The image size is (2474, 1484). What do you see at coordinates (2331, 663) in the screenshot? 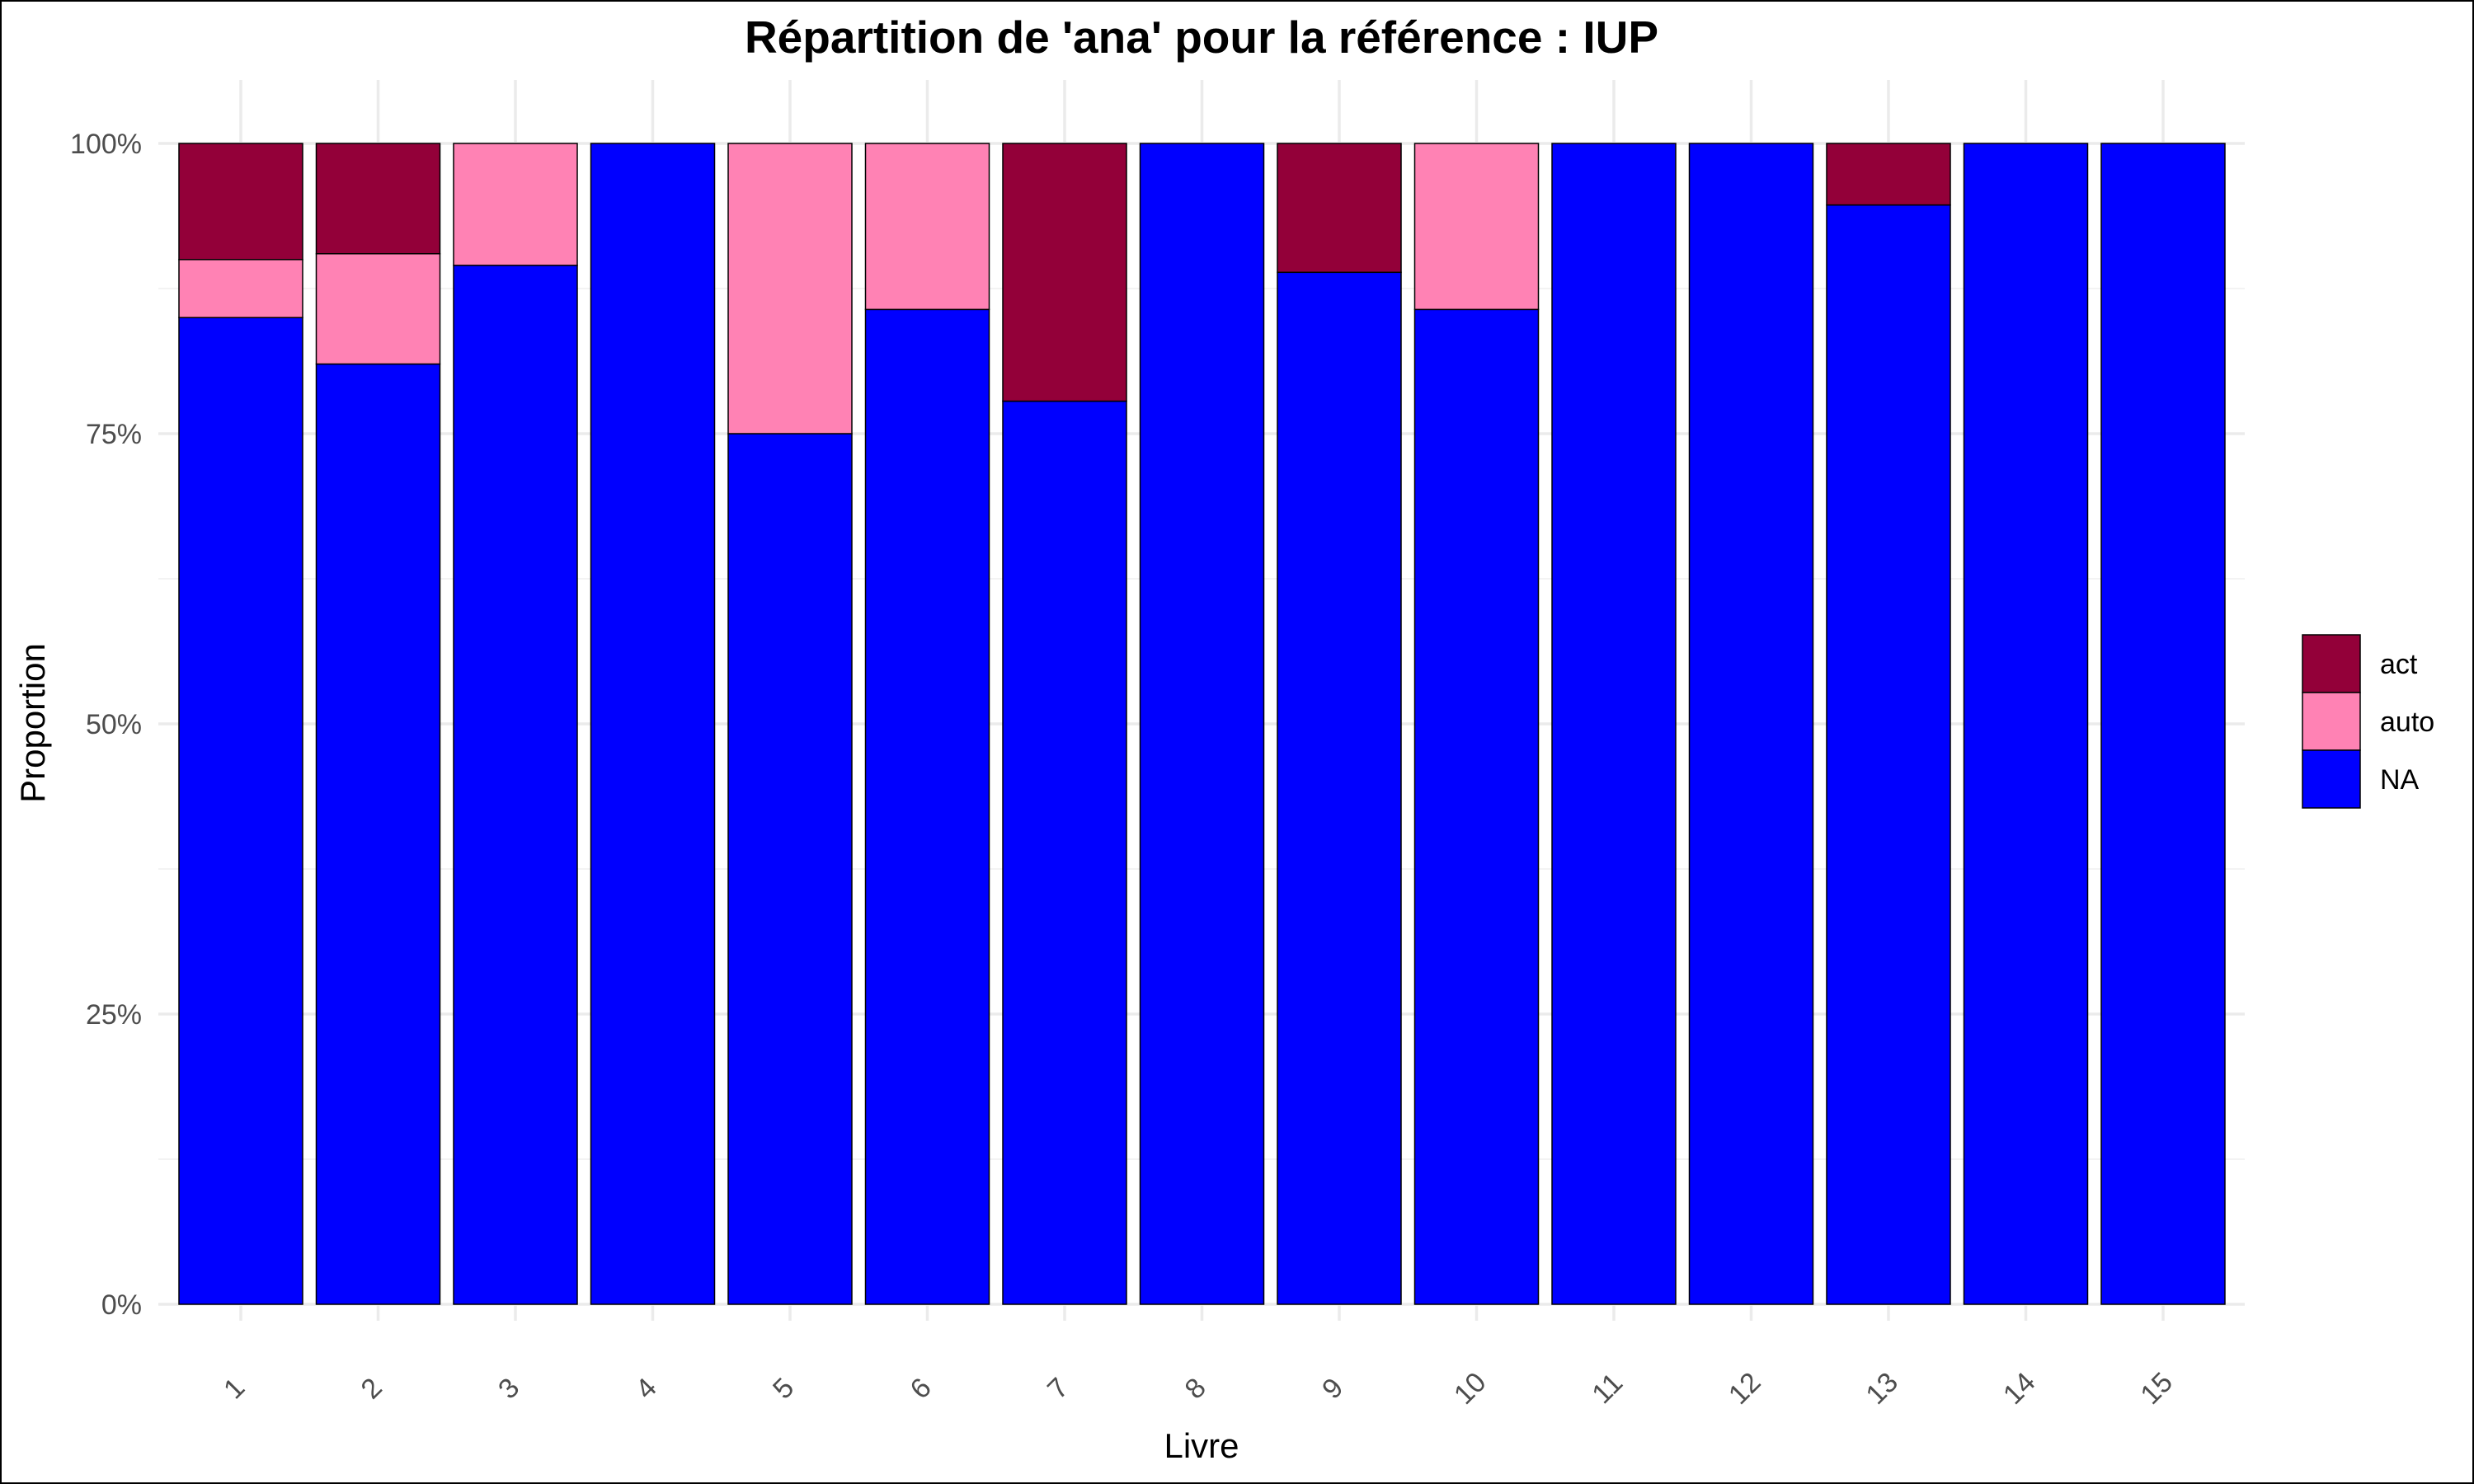
I see `legend-key-act` at bounding box center [2331, 663].